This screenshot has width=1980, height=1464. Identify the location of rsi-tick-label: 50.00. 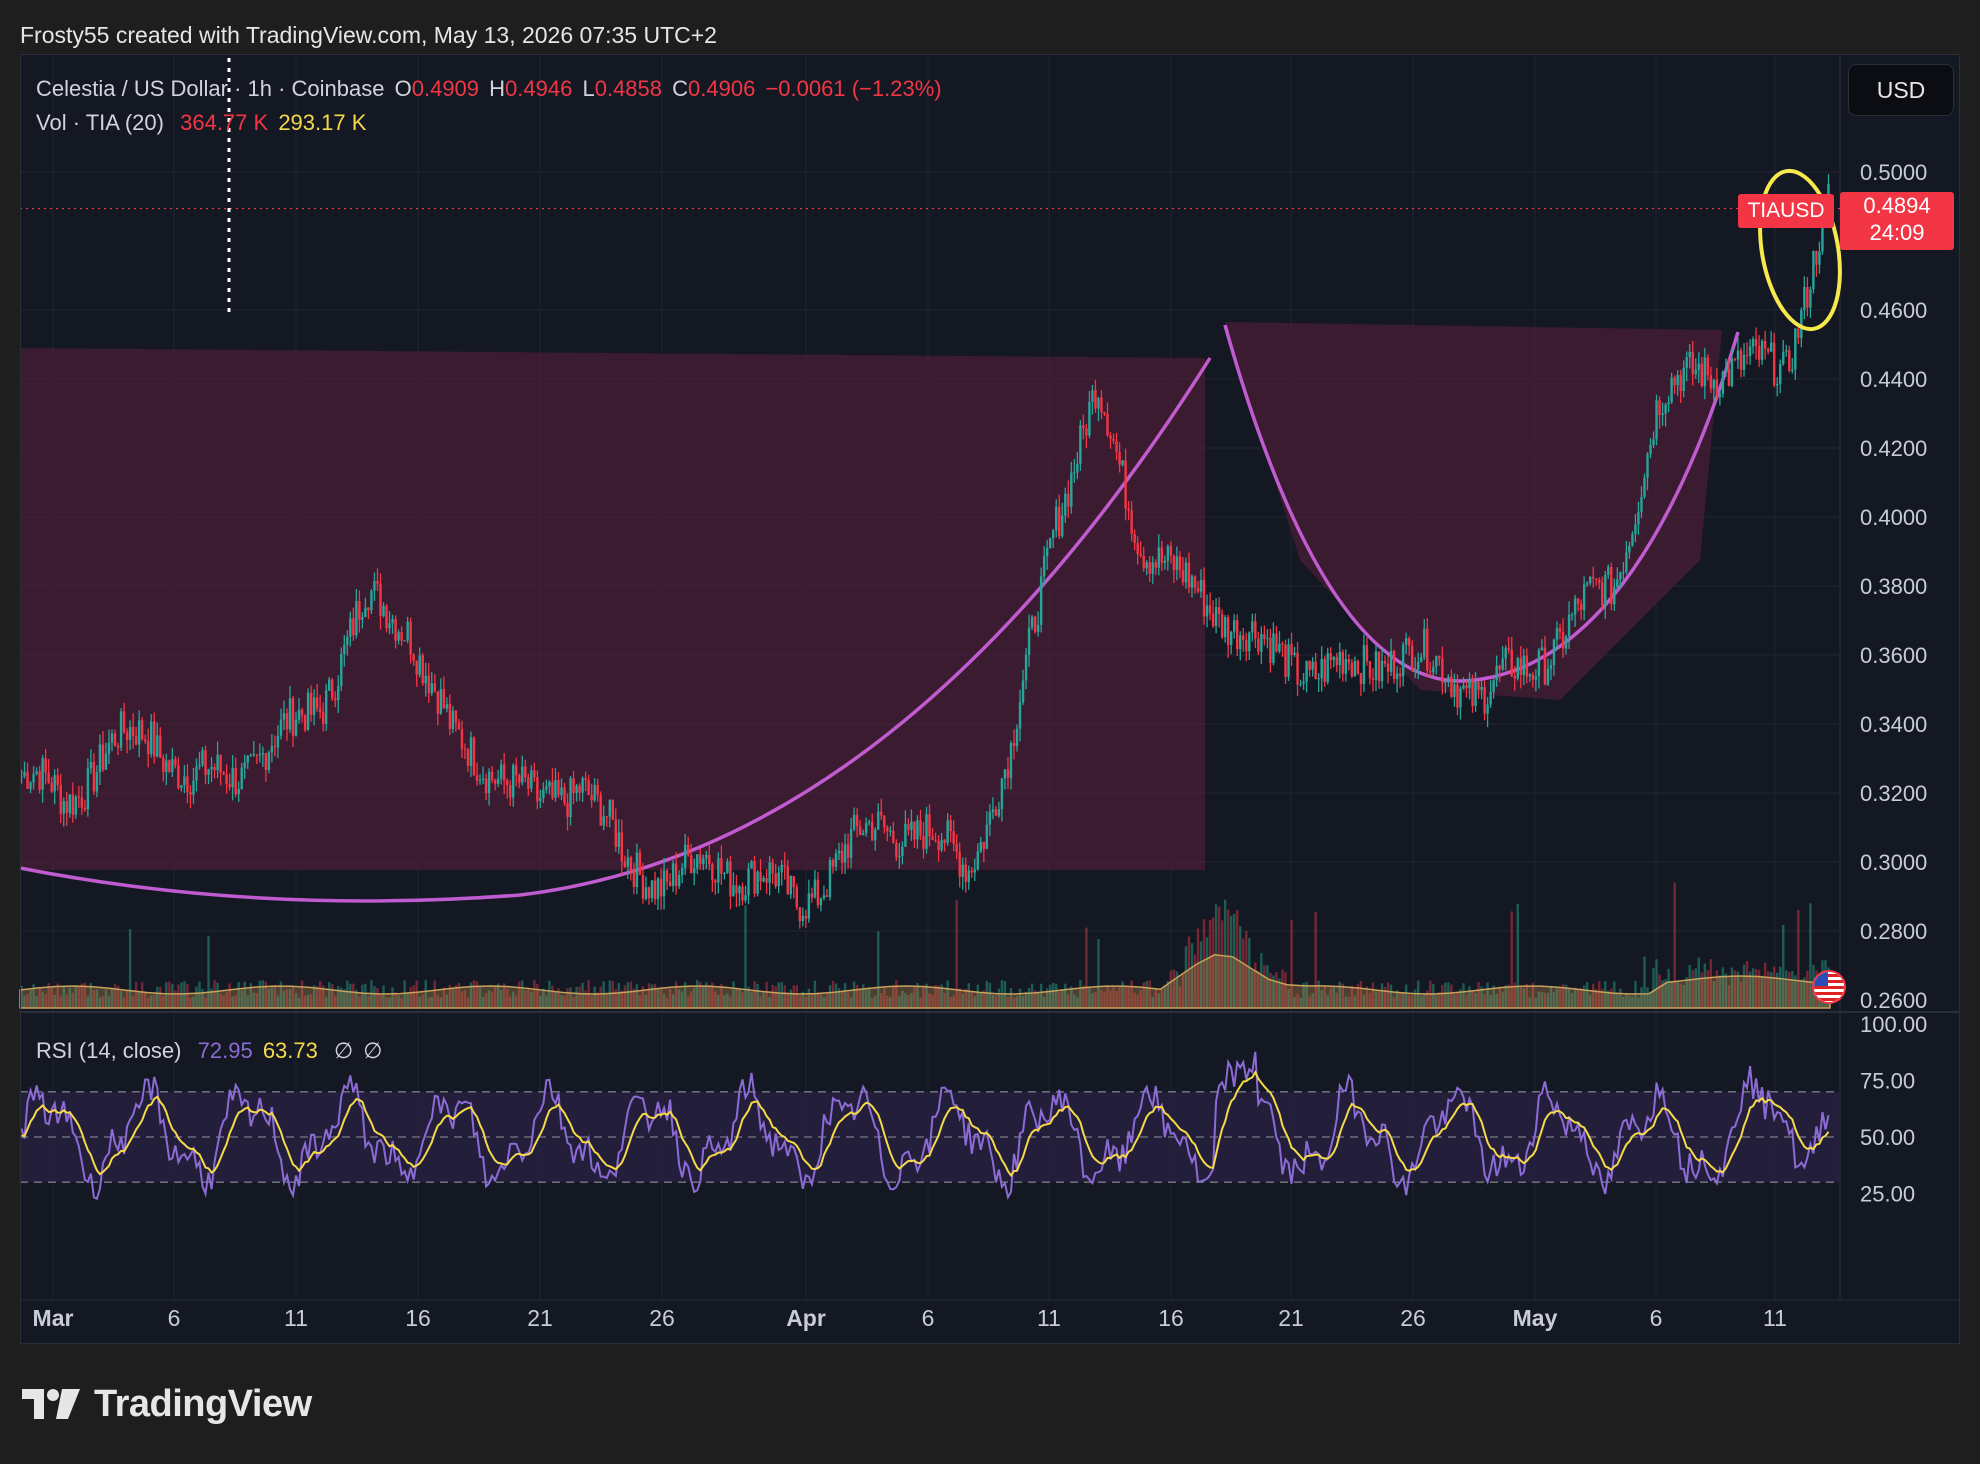
(1887, 1137).